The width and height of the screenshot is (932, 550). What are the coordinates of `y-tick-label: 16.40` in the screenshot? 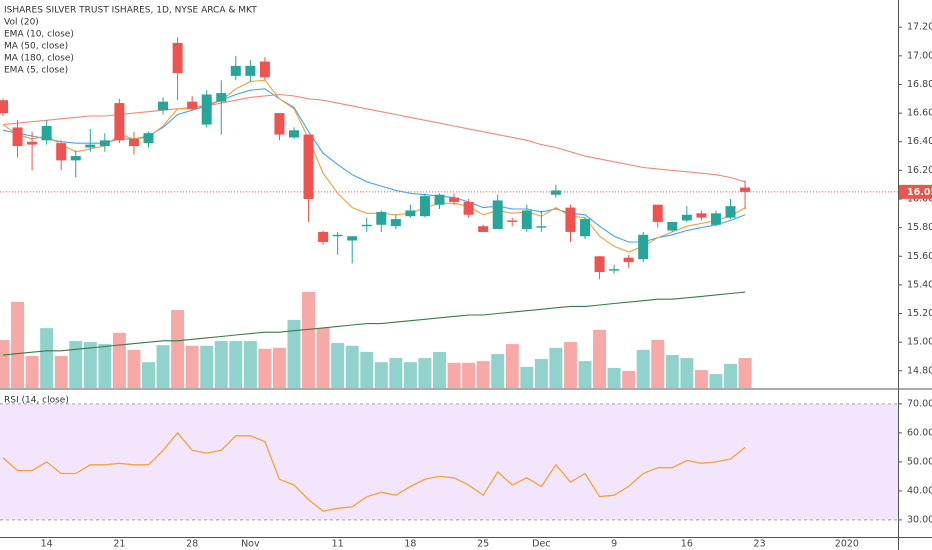 It's located at (919, 141).